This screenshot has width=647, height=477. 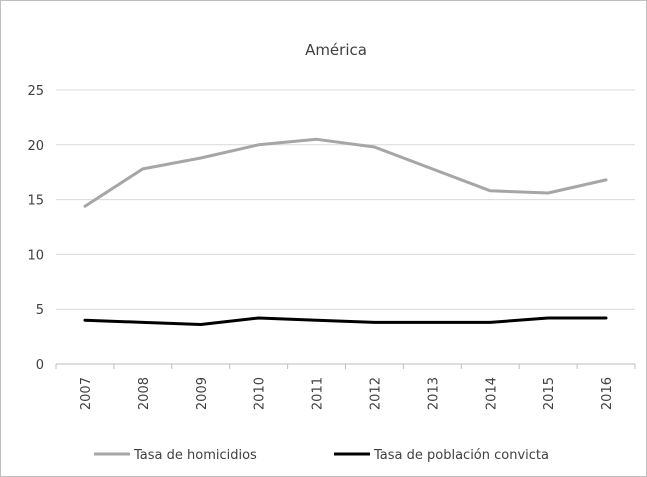 I want to click on y-tick-label: 10, so click(x=35, y=255).